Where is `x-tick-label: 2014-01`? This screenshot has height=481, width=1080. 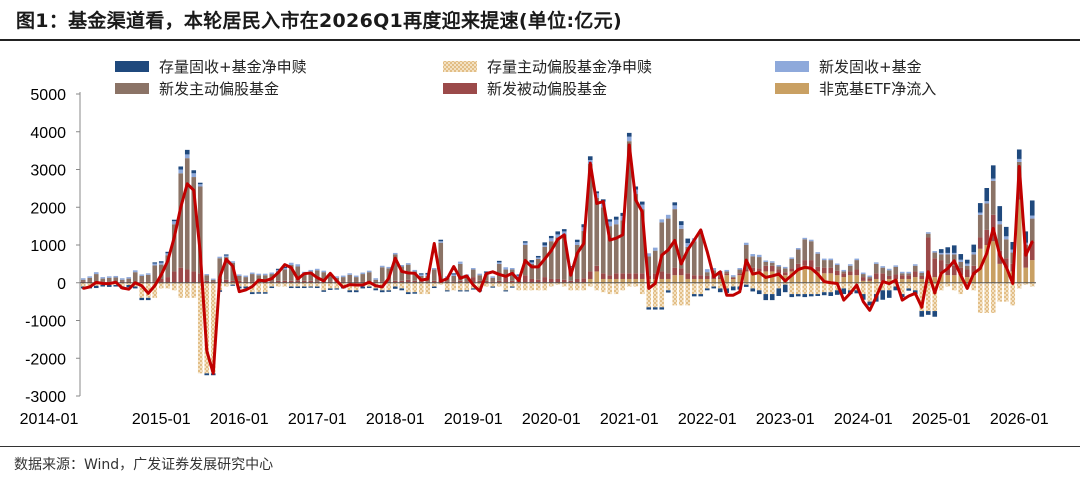
x-tick-label: 2014-01 is located at coordinates (49, 419).